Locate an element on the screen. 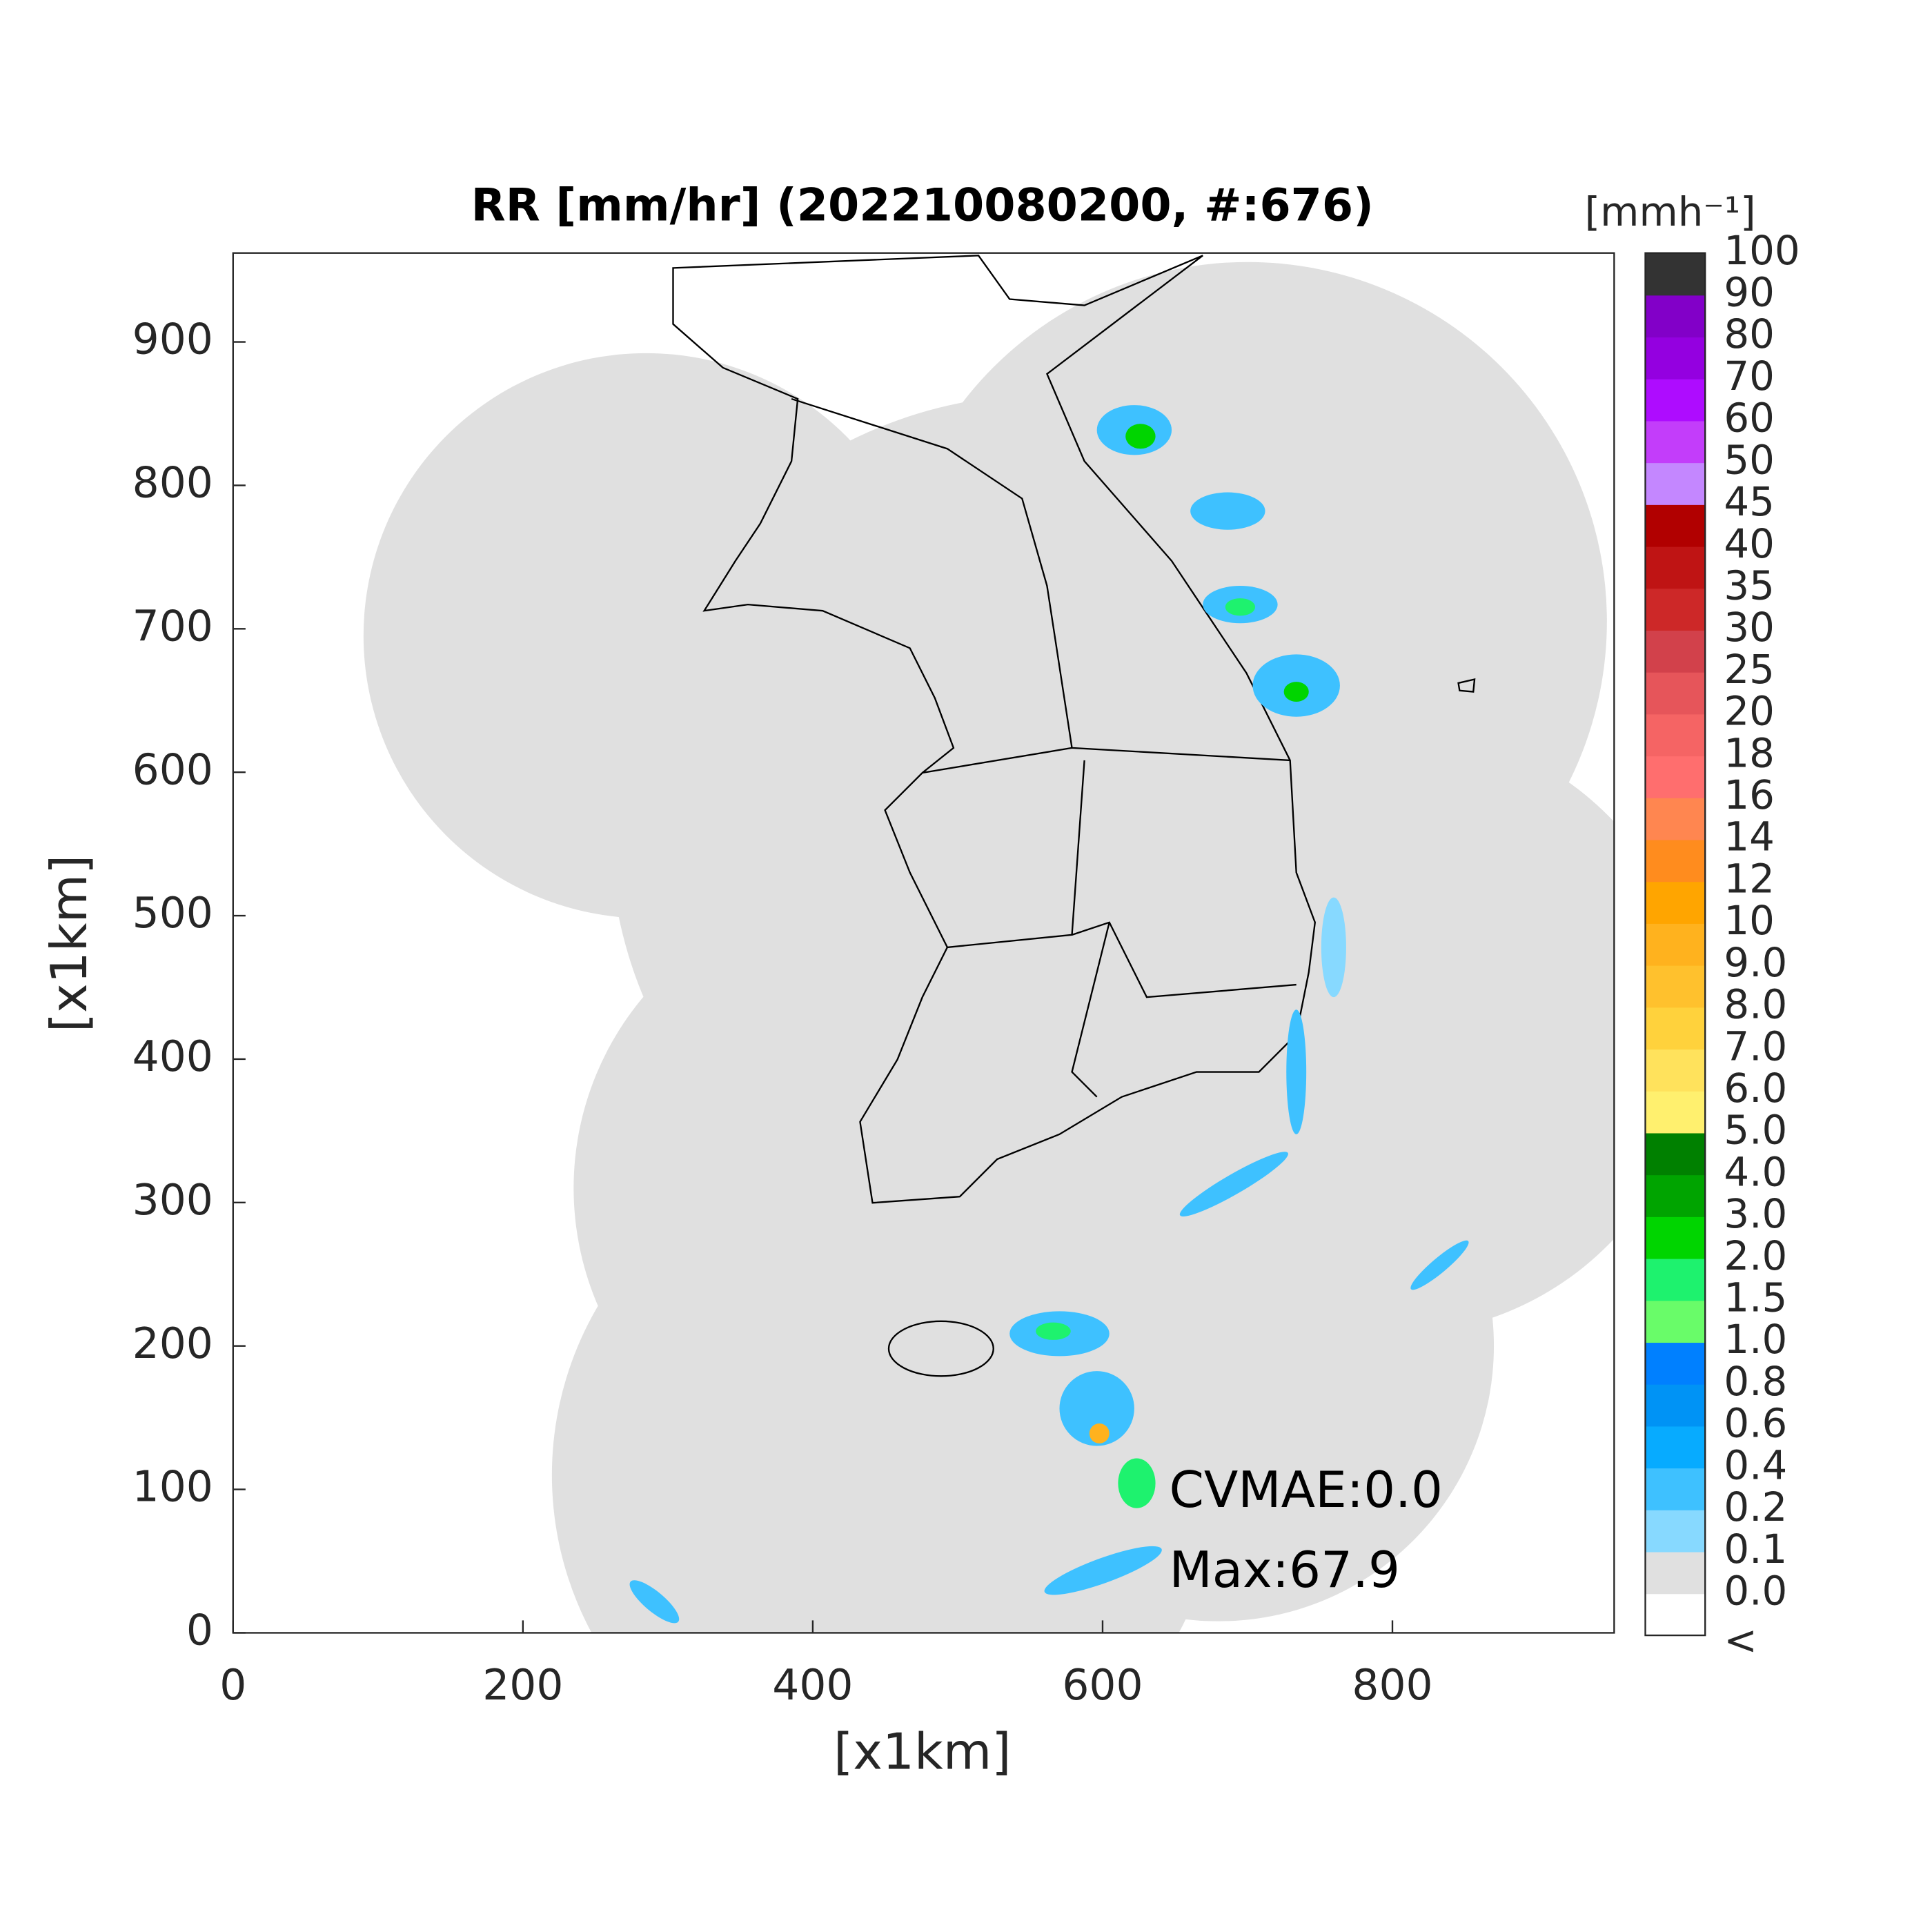 The image size is (1932, 1932). y-tick-label: 100 is located at coordinates (172, 1487).